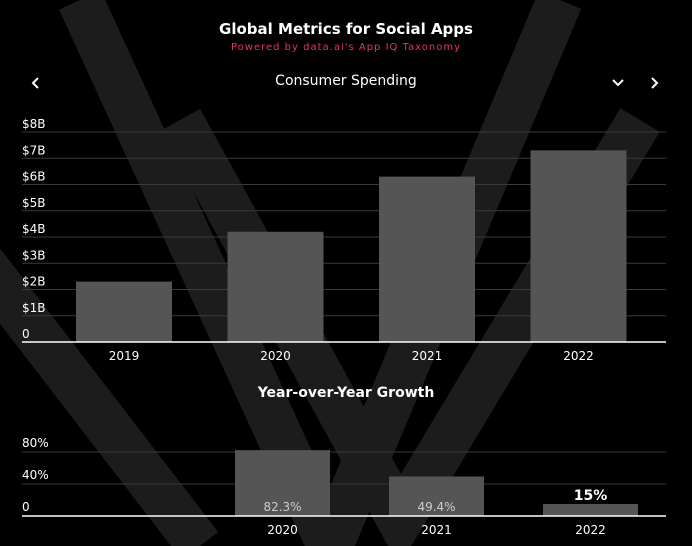 The image size is (692, 546). What do you see at coordinates (34, 308) in the screenshot?
I see `y-tick-label: $1B` at bounding box center [34, 308].